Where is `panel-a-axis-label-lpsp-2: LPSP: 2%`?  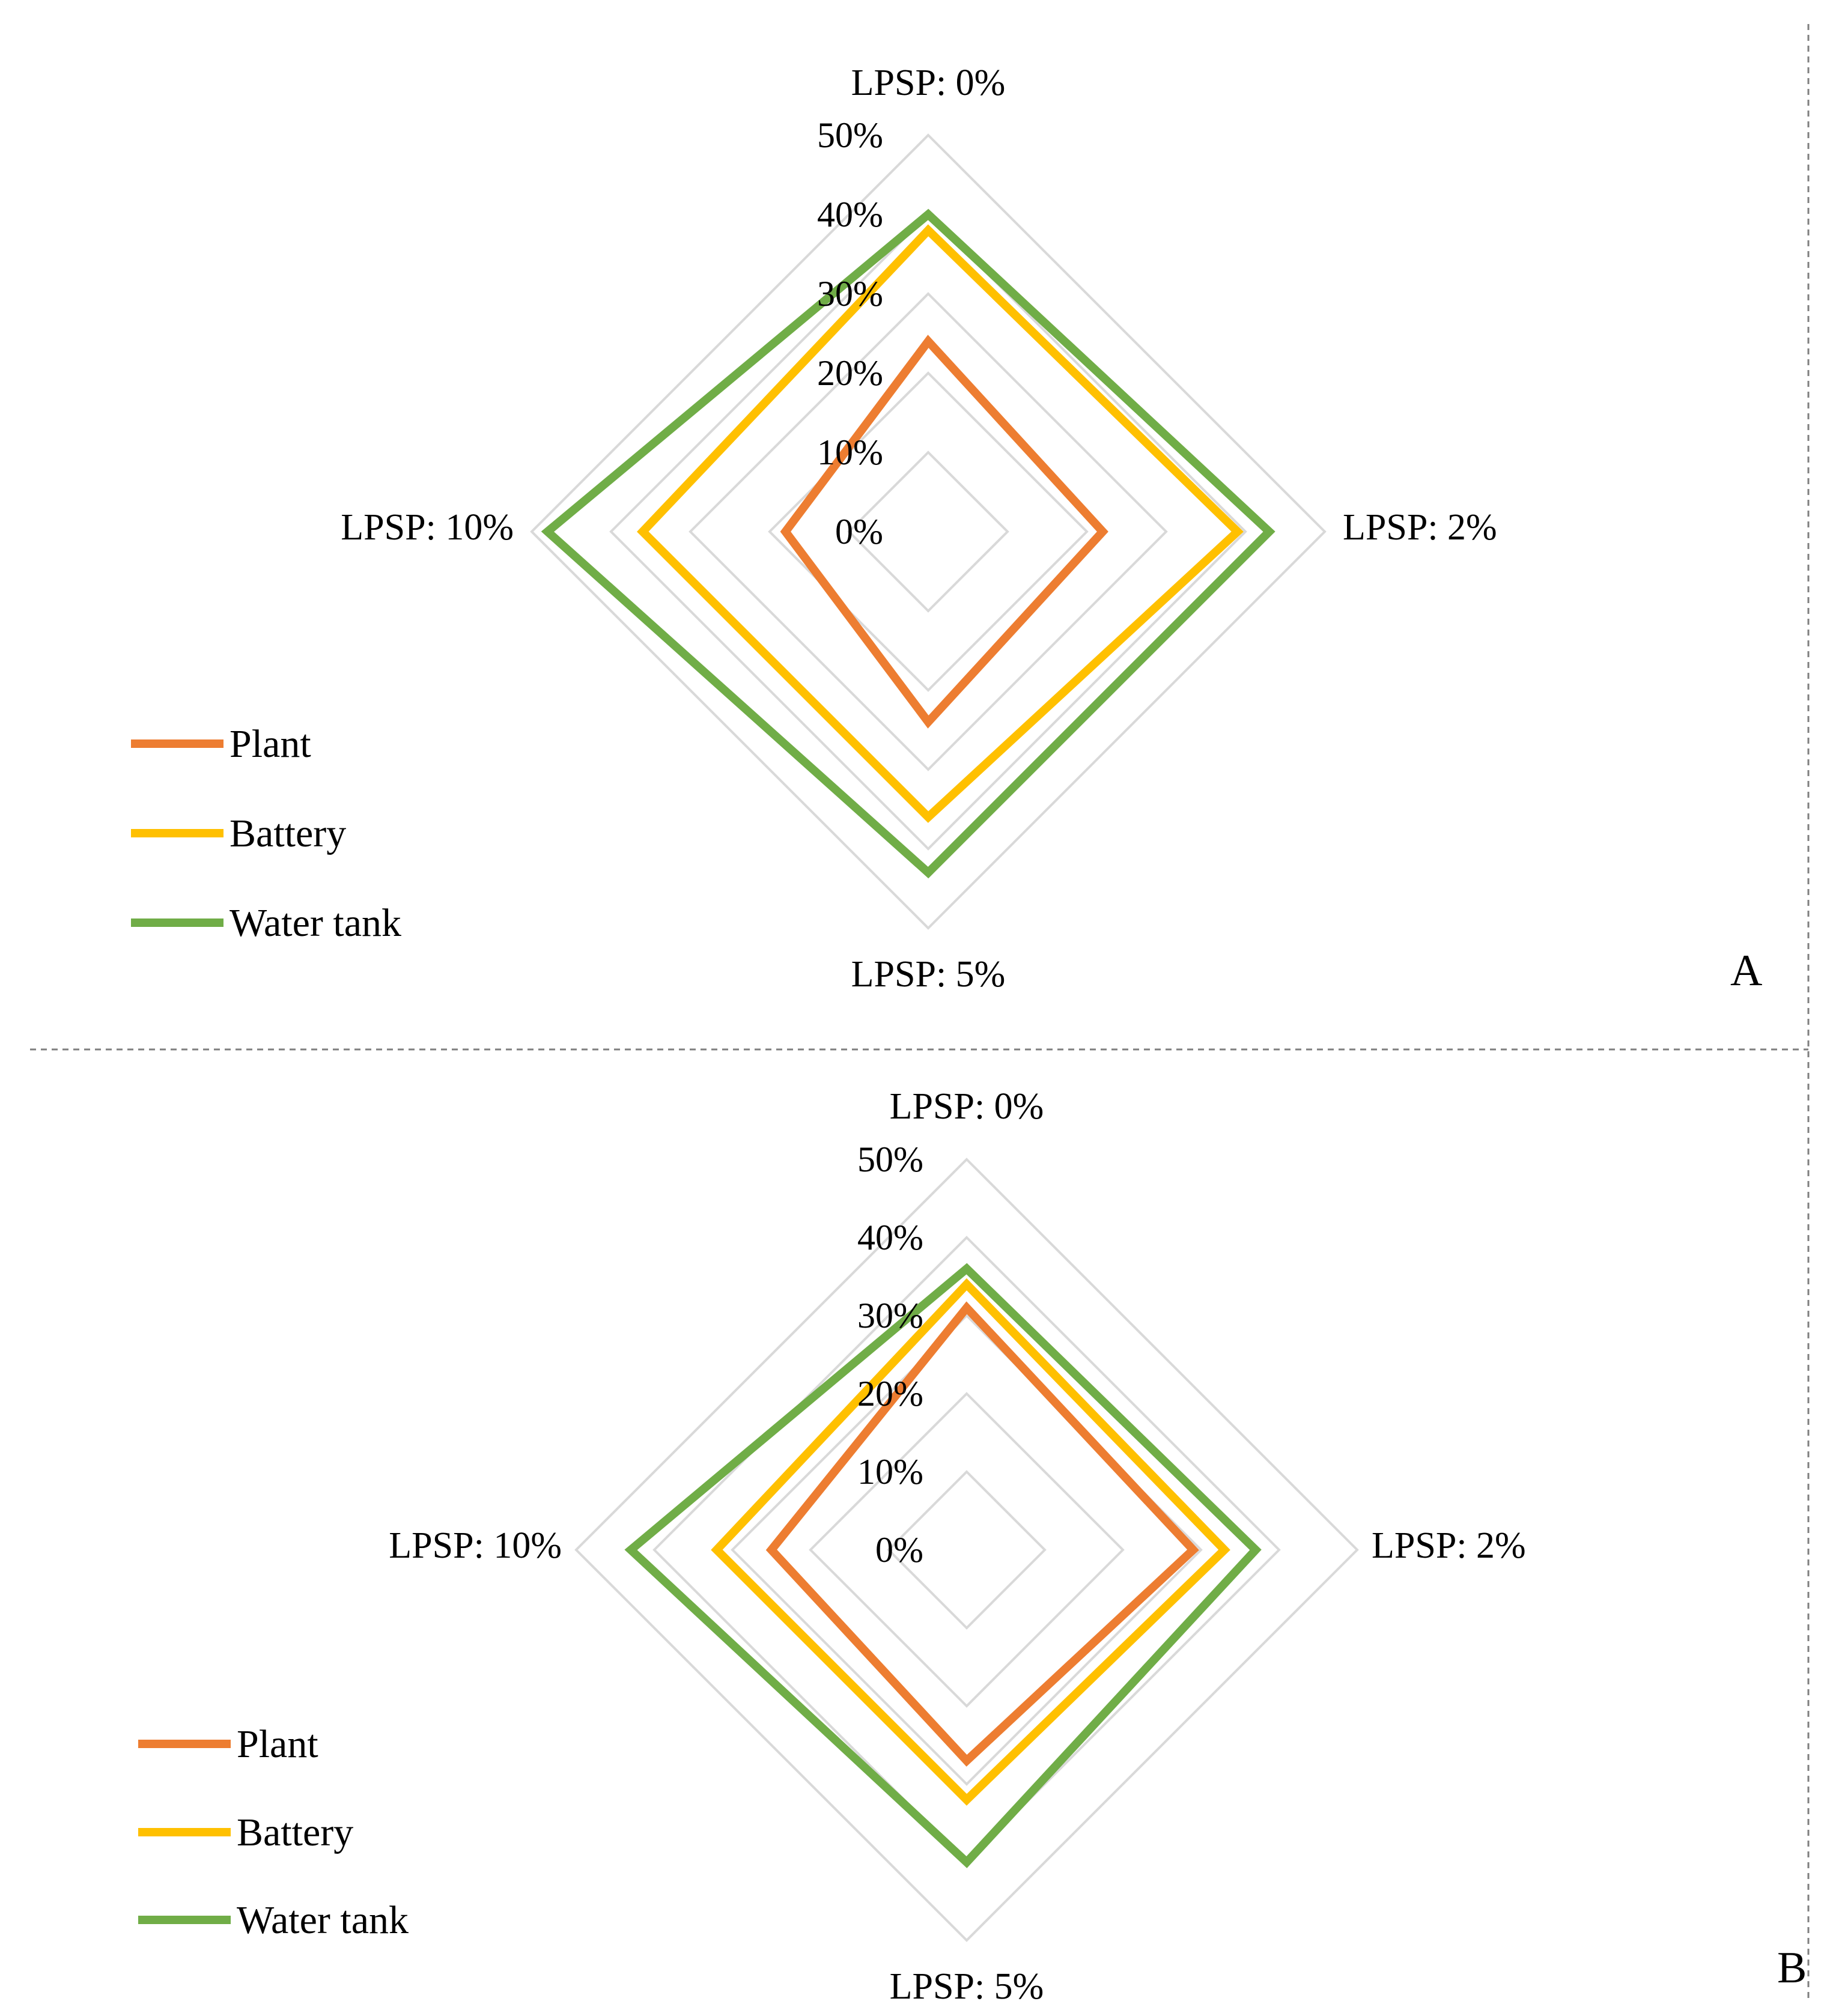 panel-a-axis-label-lpsp-2: LPSP: 2% is located at coordinates (1420, 527).